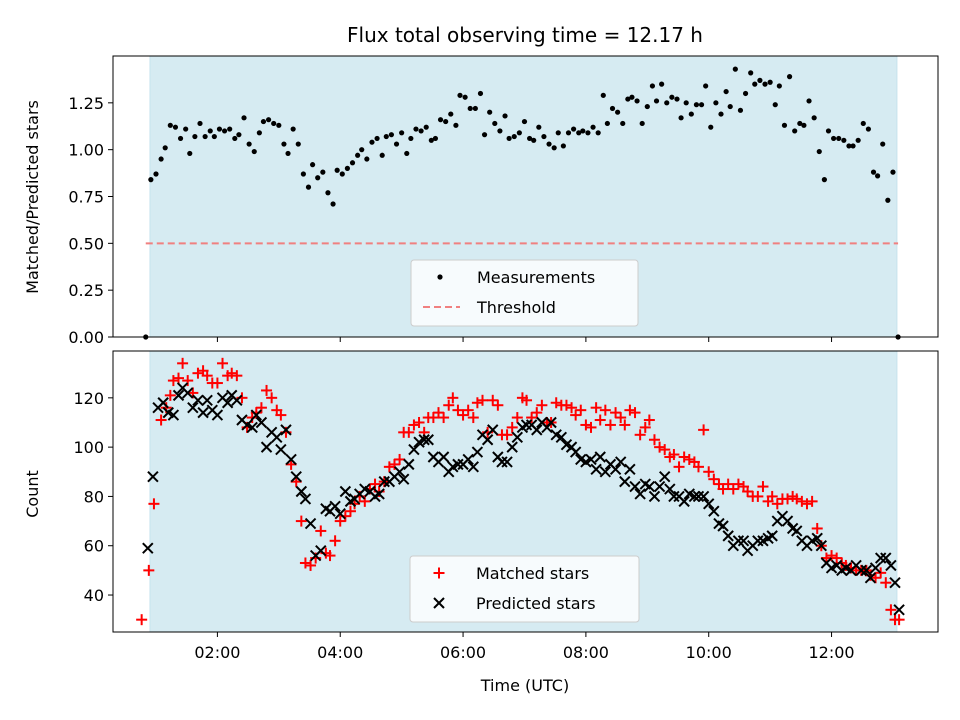 This screenshot has height=720, width=960. What do you see at coordinates (94, 496) in the screenshot?
I see `bottom-y-tick-label: 80` at bounding box center [94, 496].